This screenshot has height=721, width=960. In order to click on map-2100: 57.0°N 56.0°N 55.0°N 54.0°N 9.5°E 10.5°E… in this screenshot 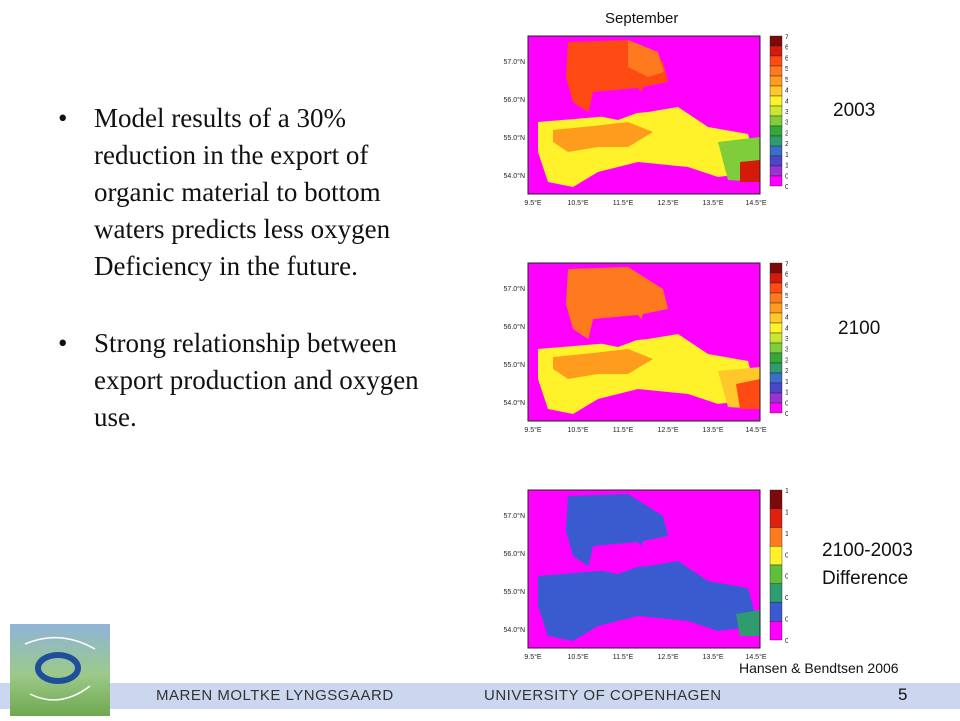, I will do `click(633, 346)`.